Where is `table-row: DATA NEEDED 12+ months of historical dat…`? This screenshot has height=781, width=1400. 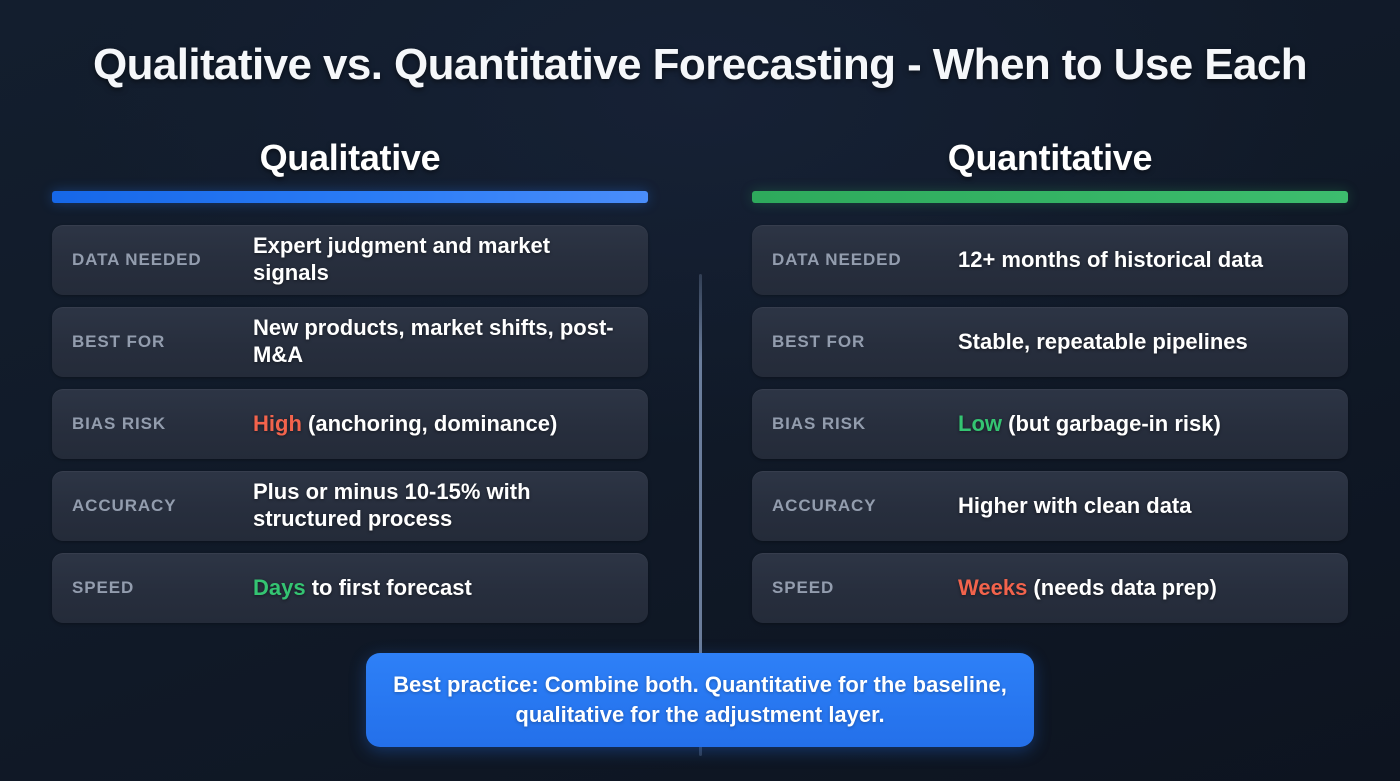
table-row: DATA NEEDED 12+ months of historical dat… is located at coordinates (1050, 260).